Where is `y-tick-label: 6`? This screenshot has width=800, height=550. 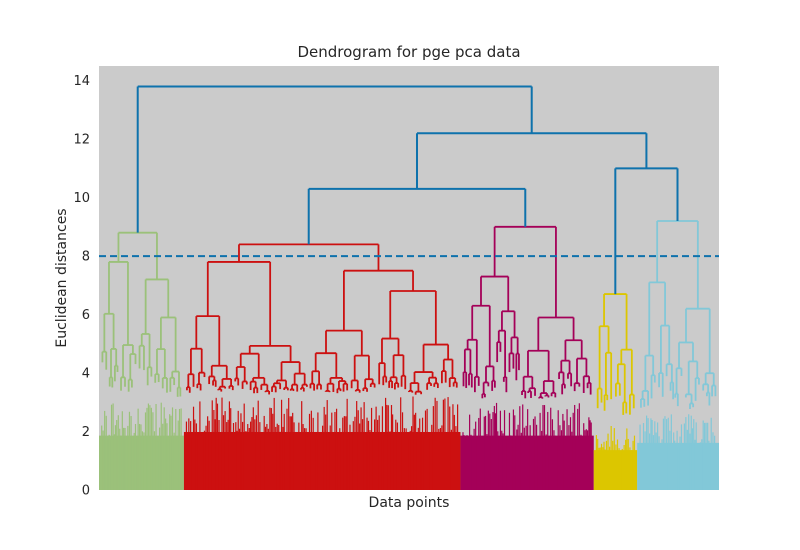
y-tick-label: 6 is located at coordinates (86, 315).